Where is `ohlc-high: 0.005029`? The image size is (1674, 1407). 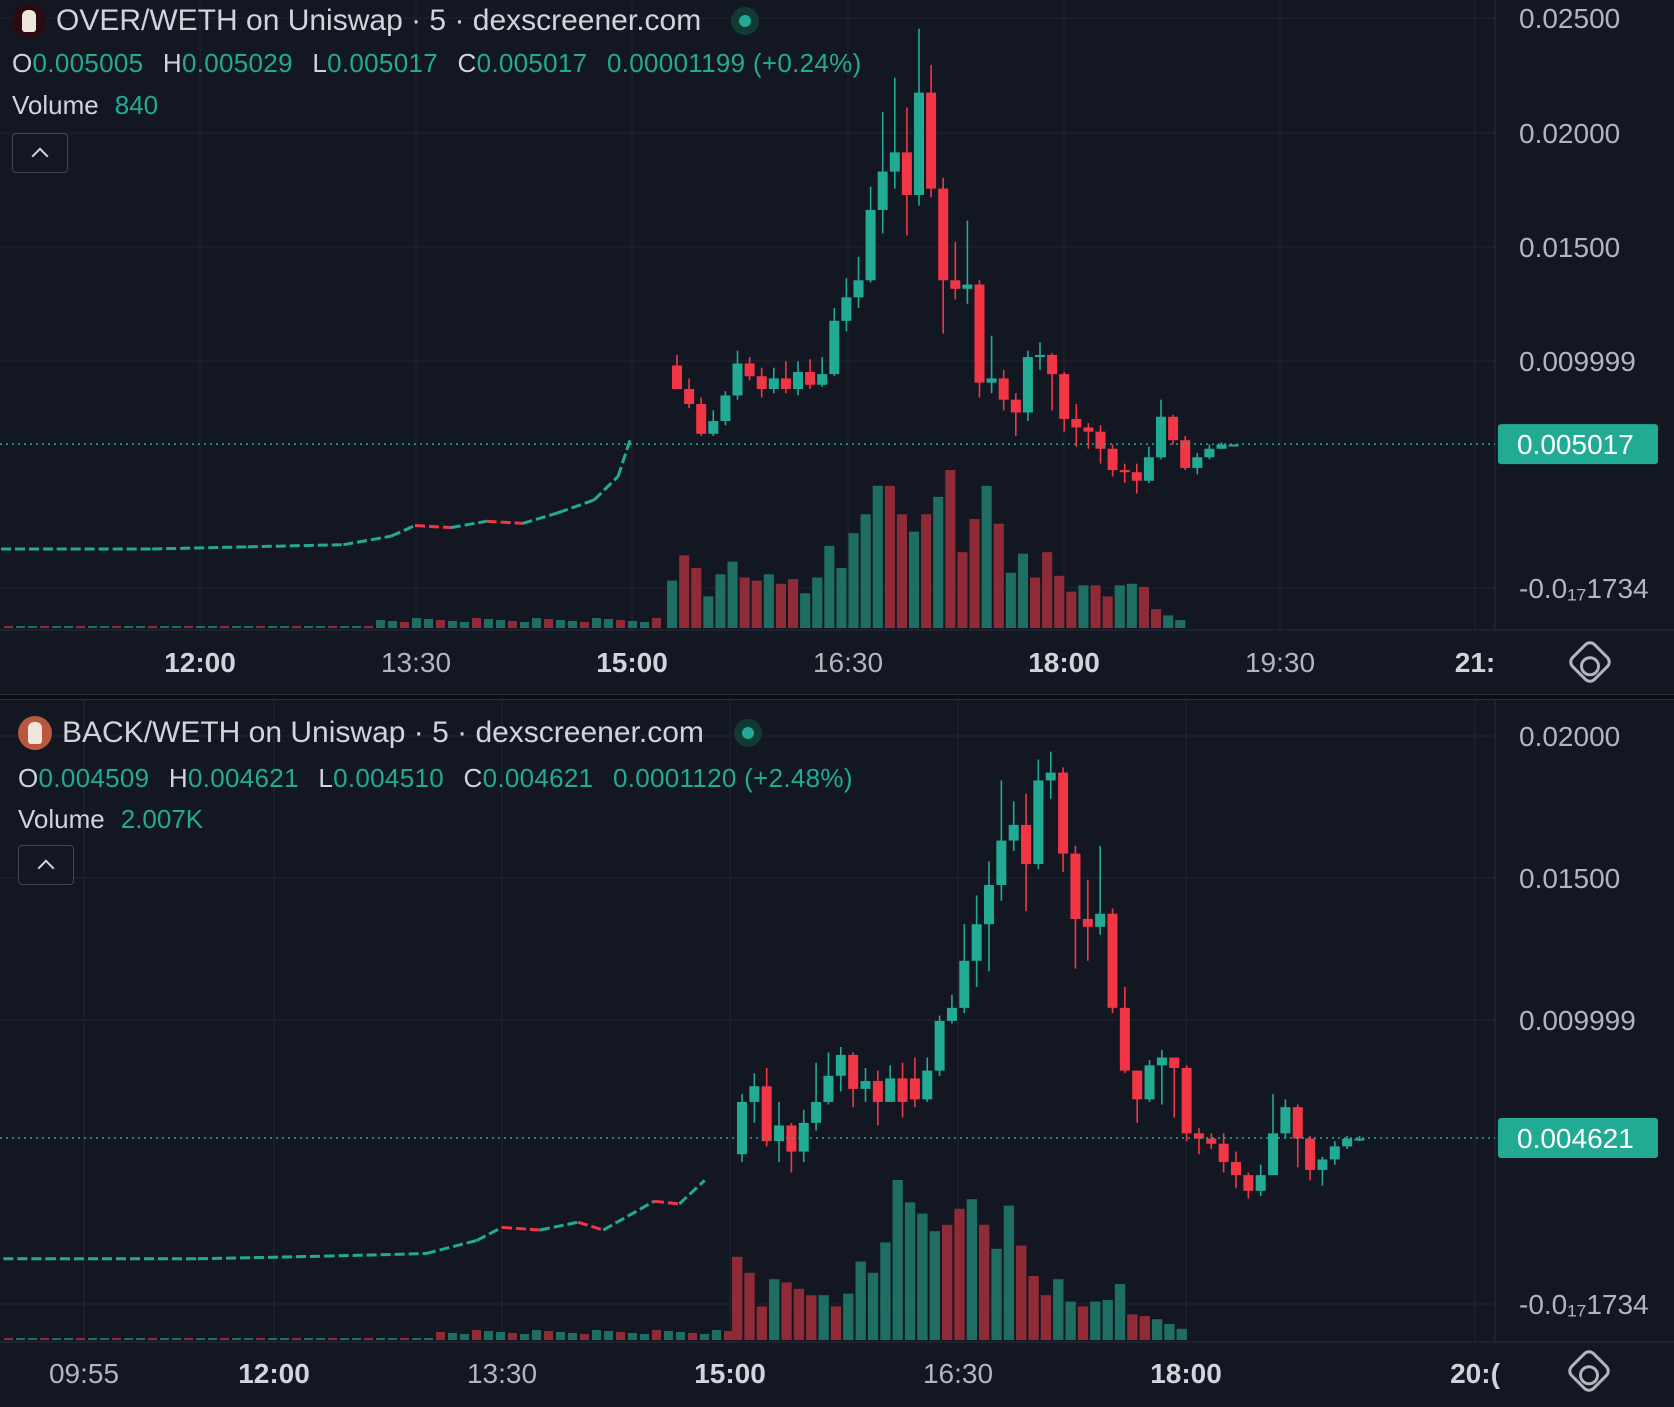
ohlc-high: 0.005029 is located at coordinates (237, 63).